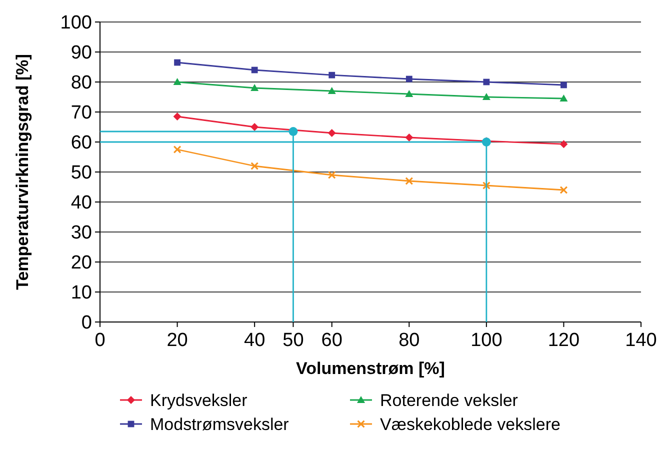 This screenshot has height=452, width=667. Describe the element at coordinates (470, 424) in the screenshot. I see `legend-label: Væskekoblede vekslere` at that location.